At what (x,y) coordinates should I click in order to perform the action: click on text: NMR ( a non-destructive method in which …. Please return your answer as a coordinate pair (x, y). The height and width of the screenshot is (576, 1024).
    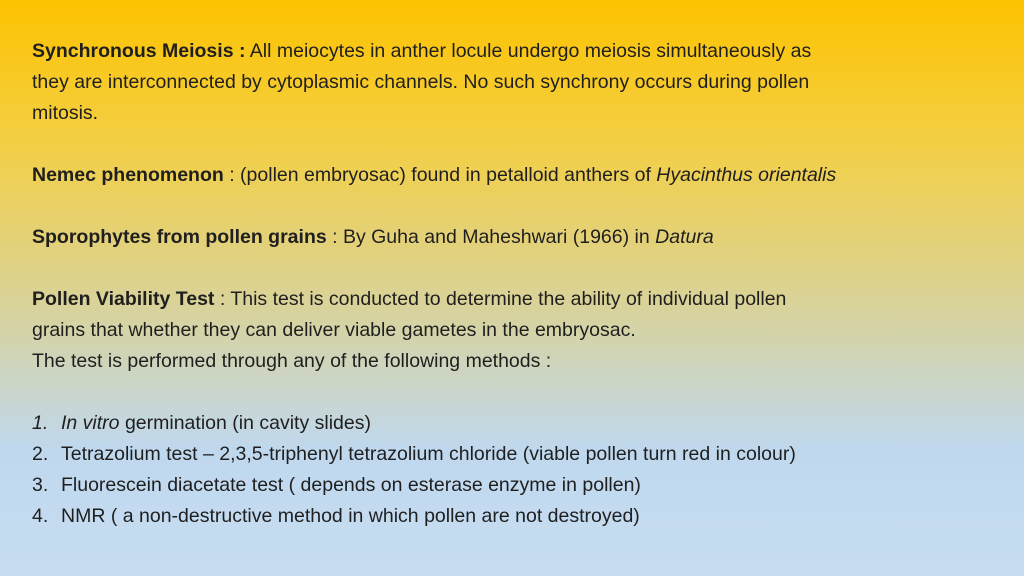
    Looking at the image, I should click on (350, 516).